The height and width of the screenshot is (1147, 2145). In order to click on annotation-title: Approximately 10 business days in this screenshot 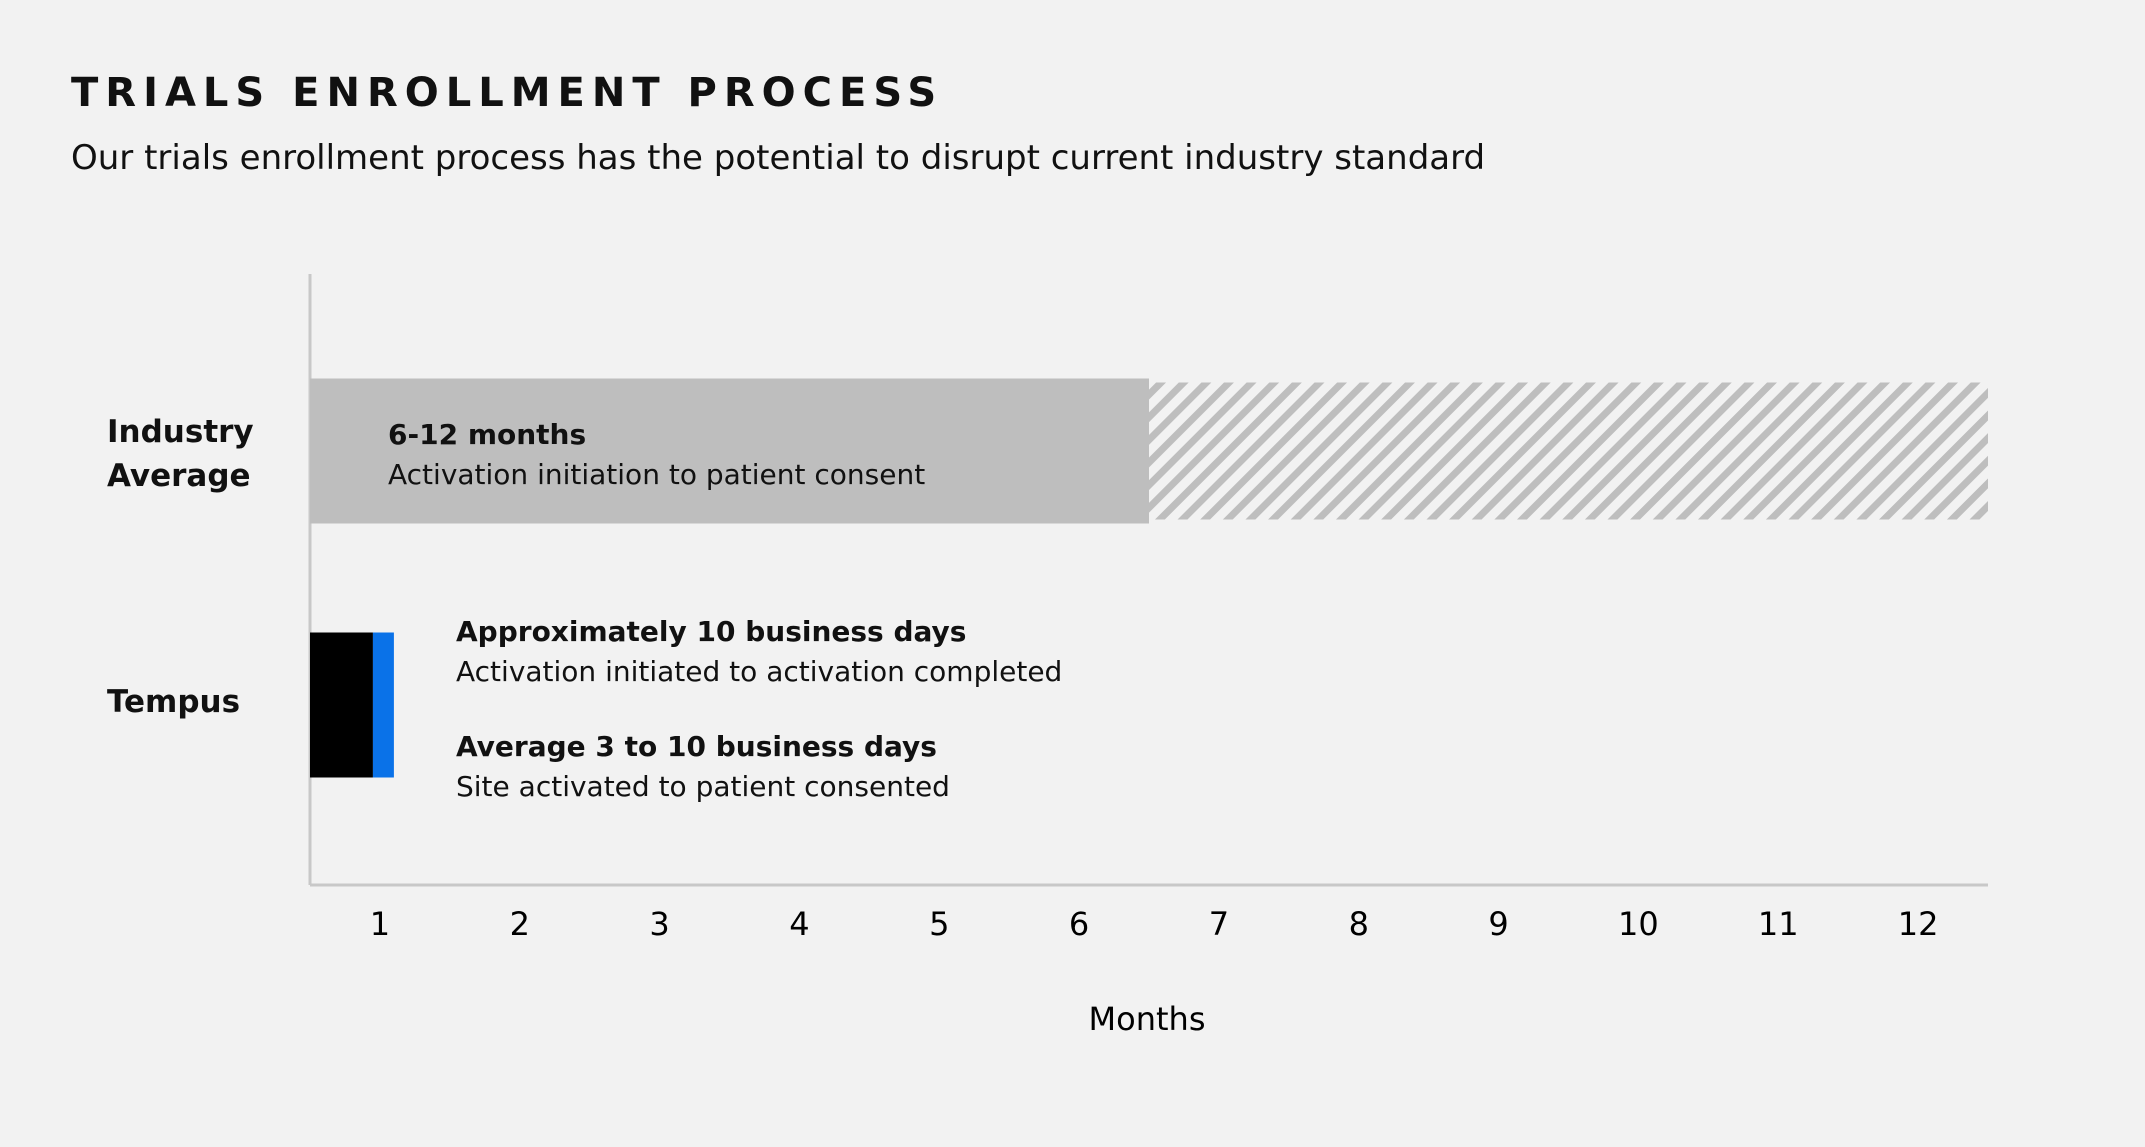, I will do `click(711, 631)`.